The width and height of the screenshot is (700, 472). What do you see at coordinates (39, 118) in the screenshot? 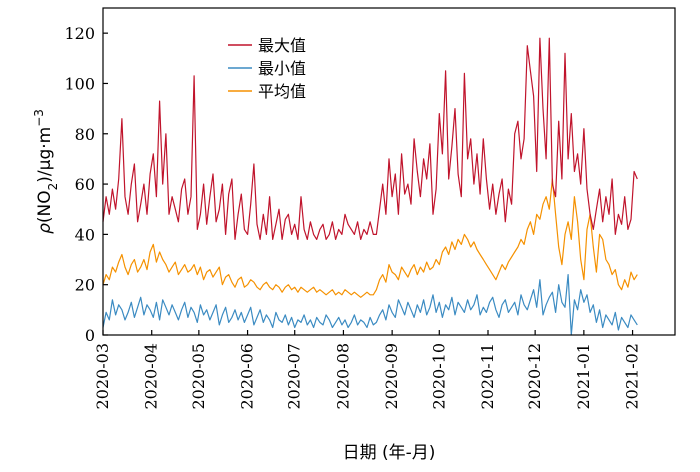
I see `y-title-sup: −3` at bounding box center [39, 118].